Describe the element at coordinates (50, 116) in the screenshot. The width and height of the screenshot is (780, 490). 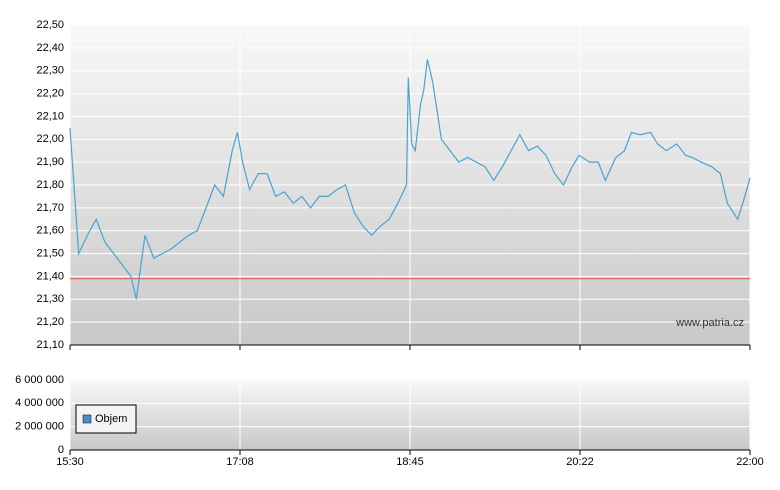
I see `y-tick-label: 22,10` at that location.